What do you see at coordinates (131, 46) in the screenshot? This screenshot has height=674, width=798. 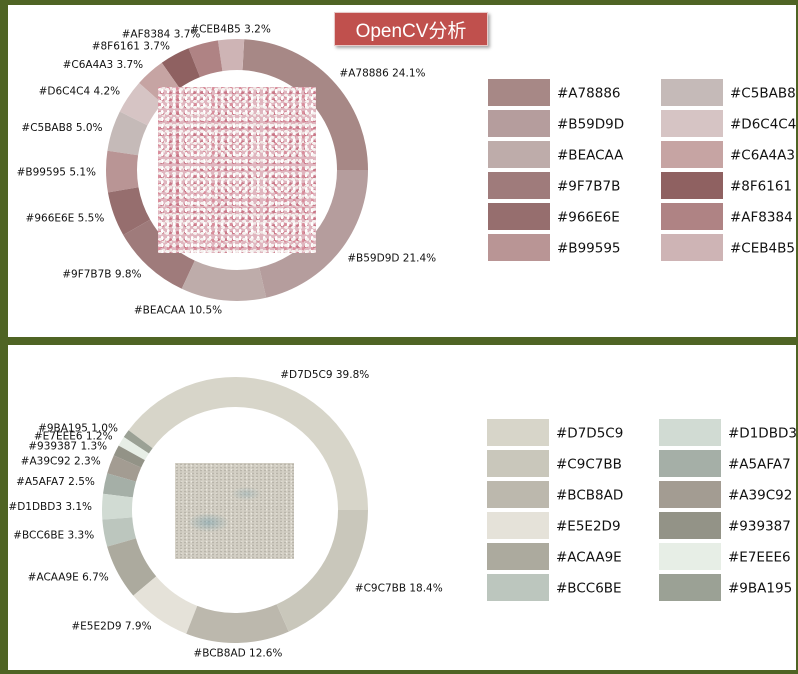 I see `slice-label: #8F6161 3.7%` at bounding box center [131, 46].